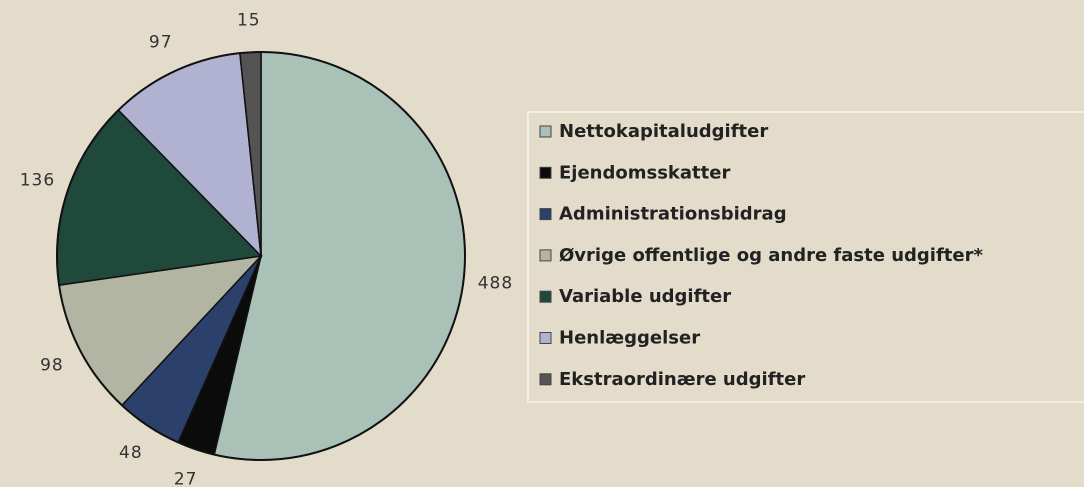  What do you see at coordinates (645, 296) in the screenshot?
I see `legend-label: Variable udgifter` at bounding box center [645, 296].